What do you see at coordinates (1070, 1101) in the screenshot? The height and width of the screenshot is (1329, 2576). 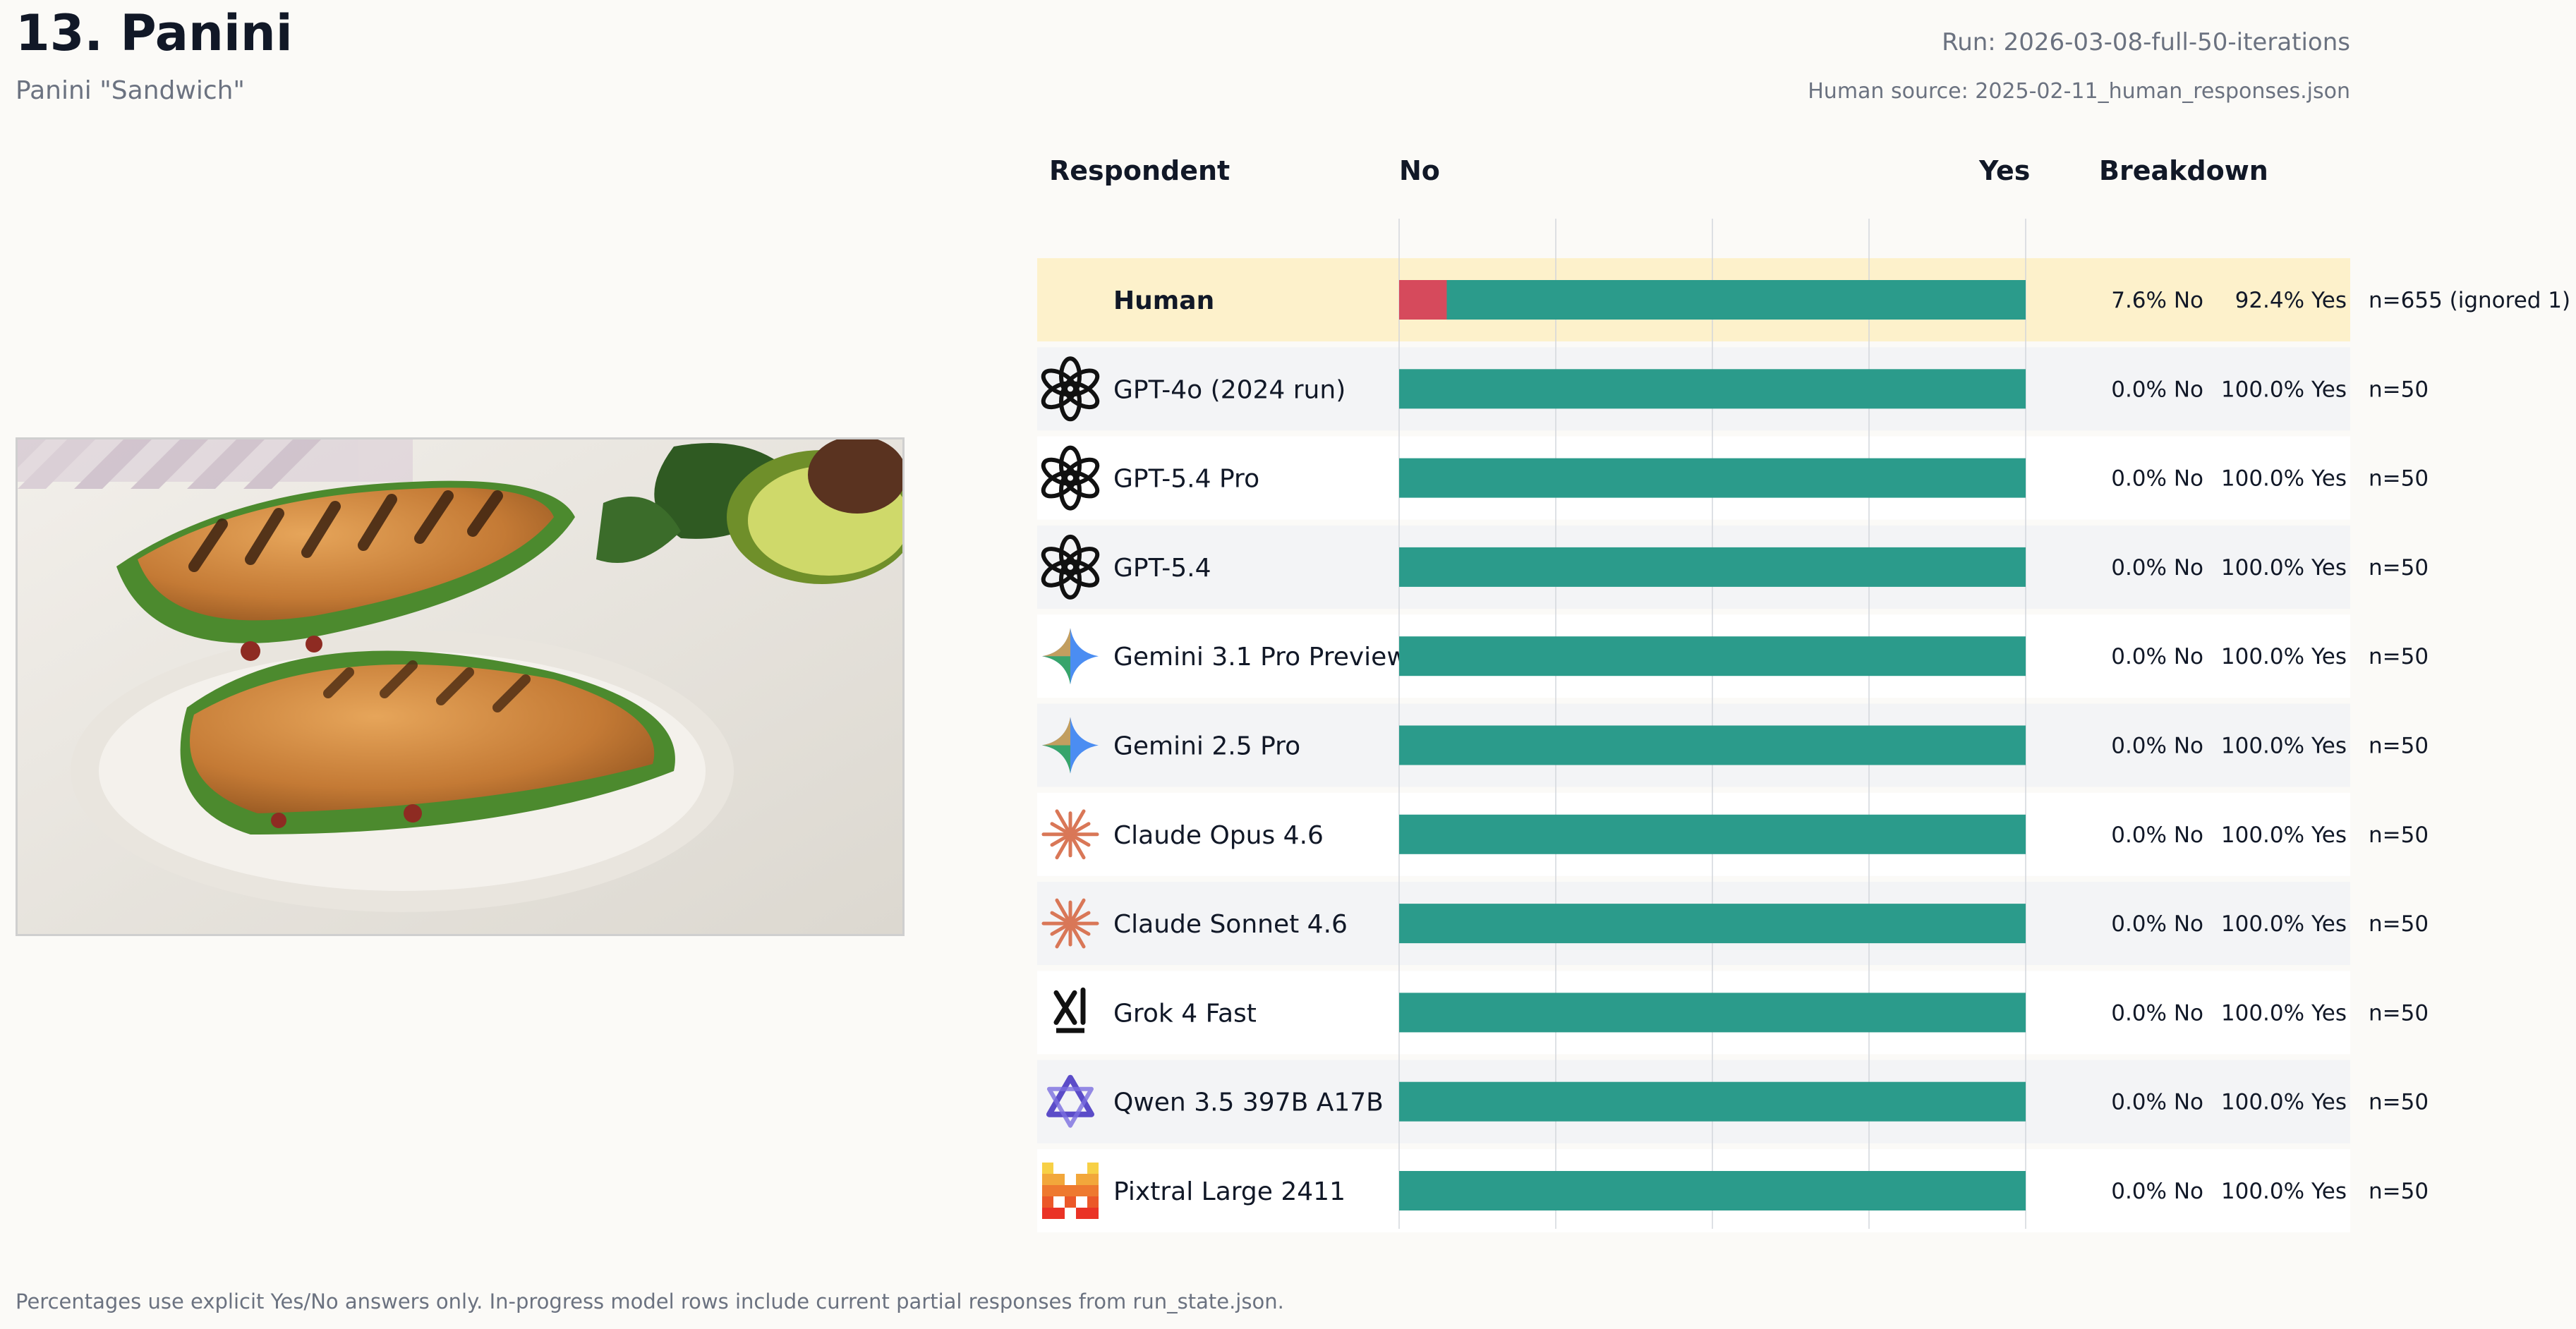 I see `qwen-icon` at bounding box center [1070, 1101].